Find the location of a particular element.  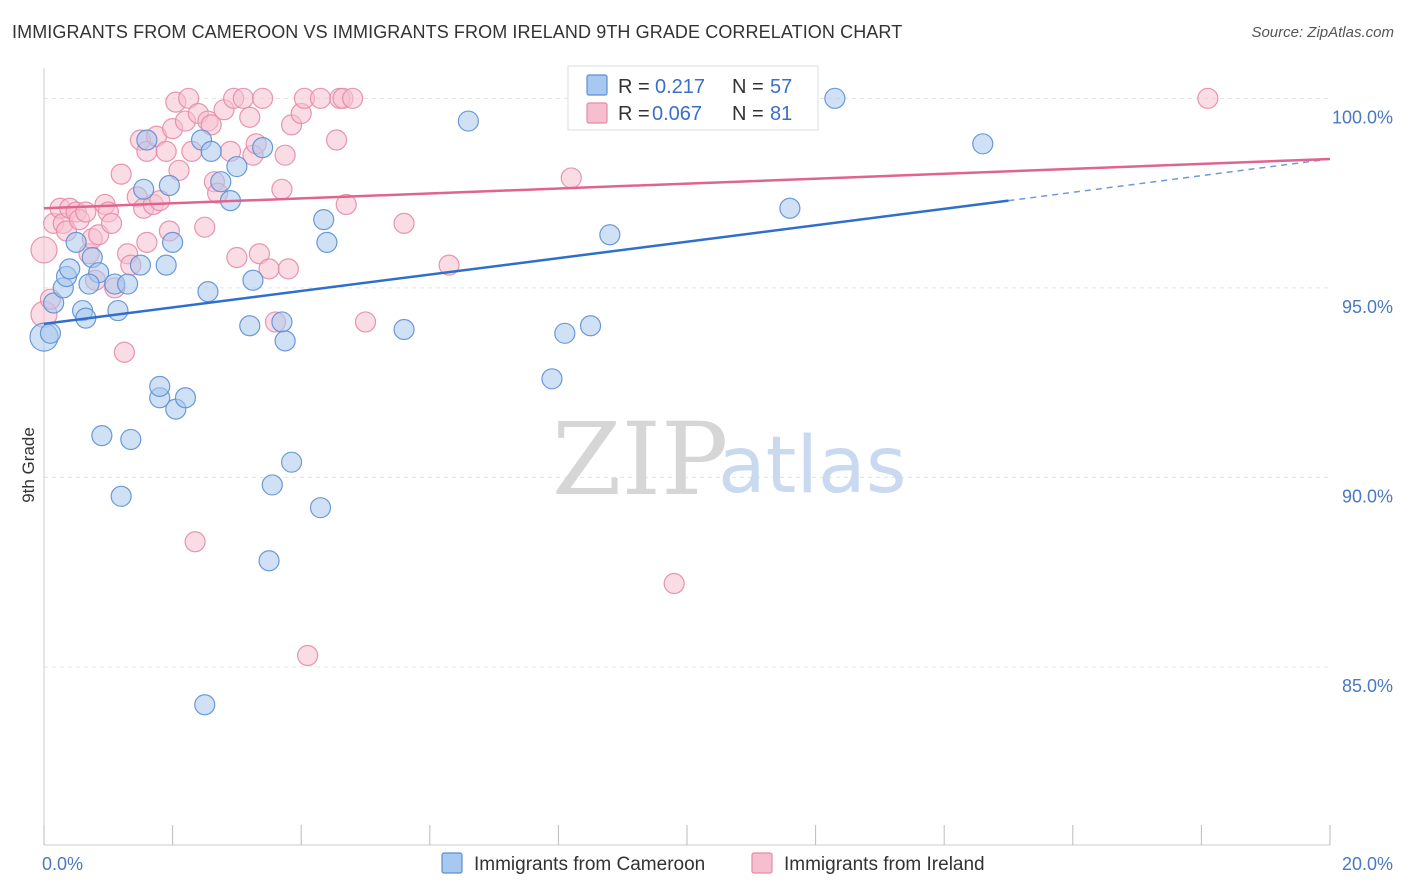

legend-swatch-ireland is located at coordinates (597, 113).